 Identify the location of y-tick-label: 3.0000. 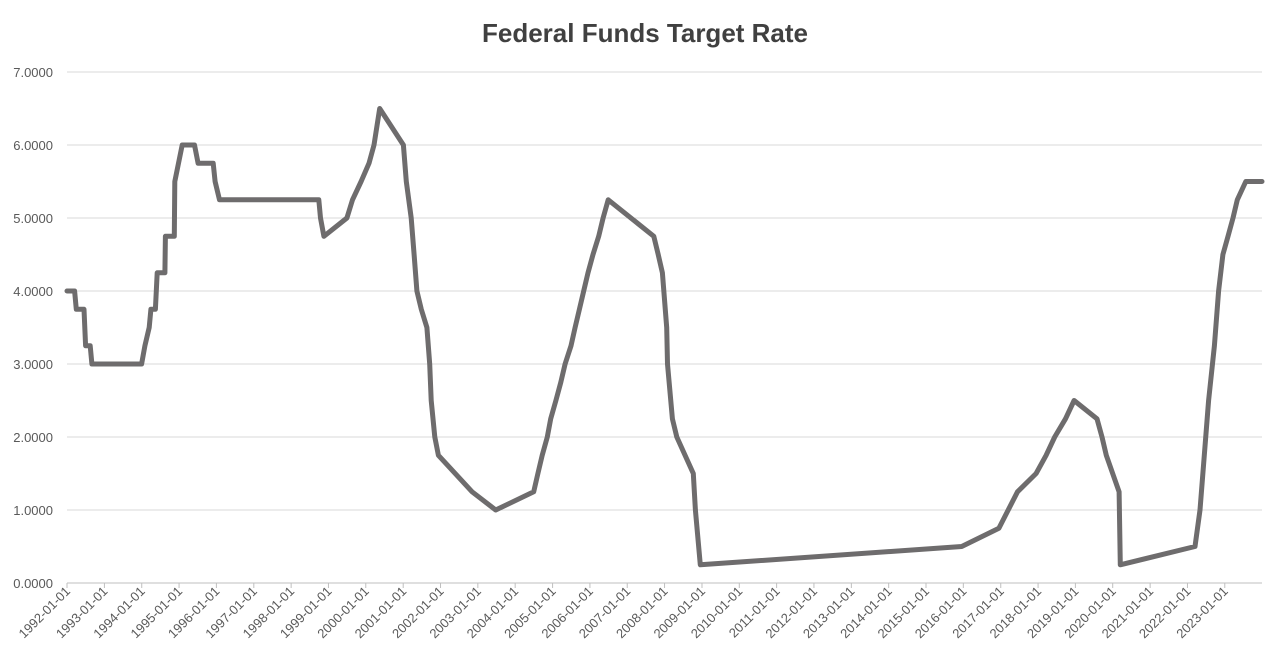
(33, 364).